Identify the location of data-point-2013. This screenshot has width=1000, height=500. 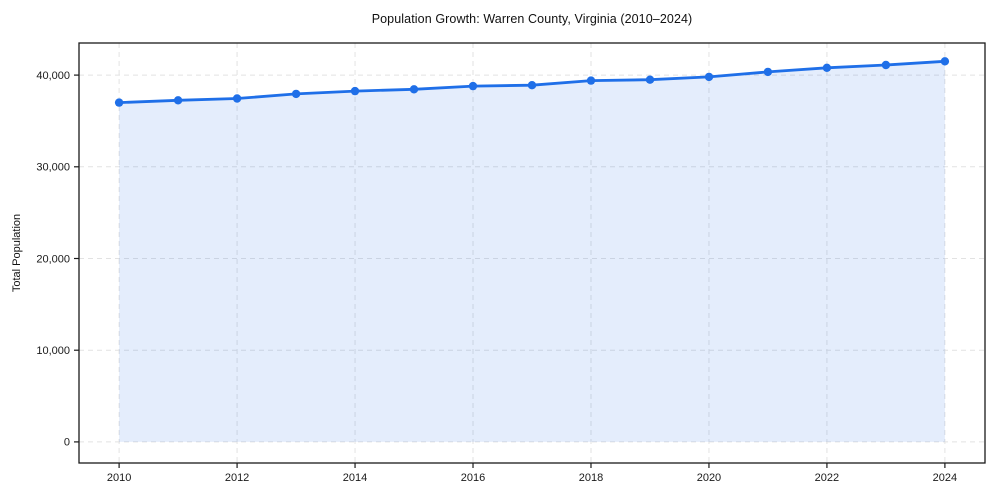
(296, 94).